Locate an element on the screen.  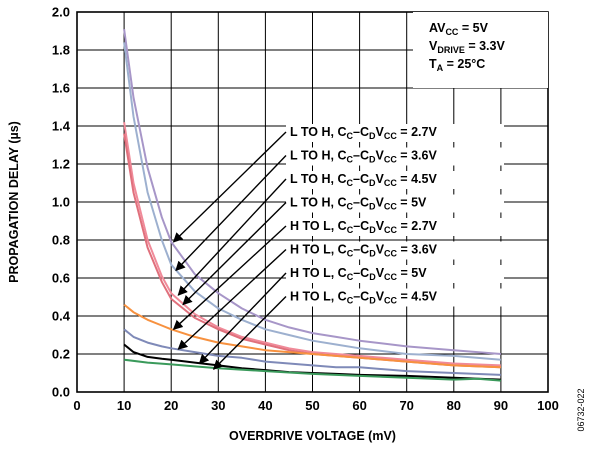
x-tick-label: 60 is located at coordinates (359, 405).